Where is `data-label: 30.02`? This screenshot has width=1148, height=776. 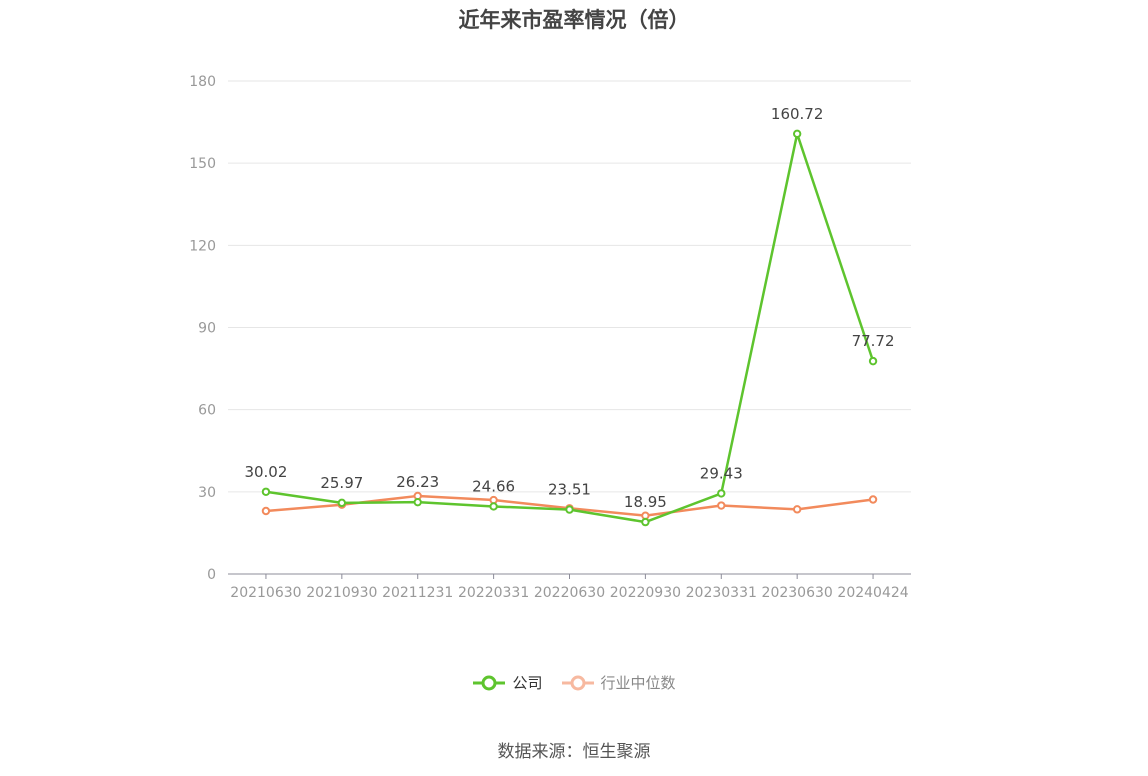 data-label: 30.02 is located at coordinates (265, 472).